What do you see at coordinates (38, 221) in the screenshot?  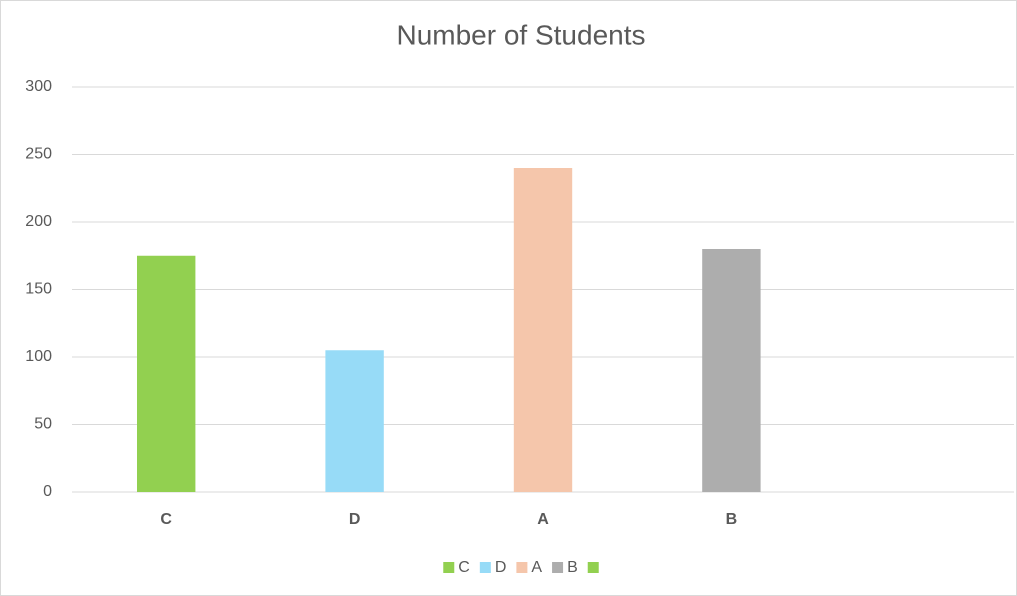 I see `y-tick-label: 200` at bounding box center [38, 221].